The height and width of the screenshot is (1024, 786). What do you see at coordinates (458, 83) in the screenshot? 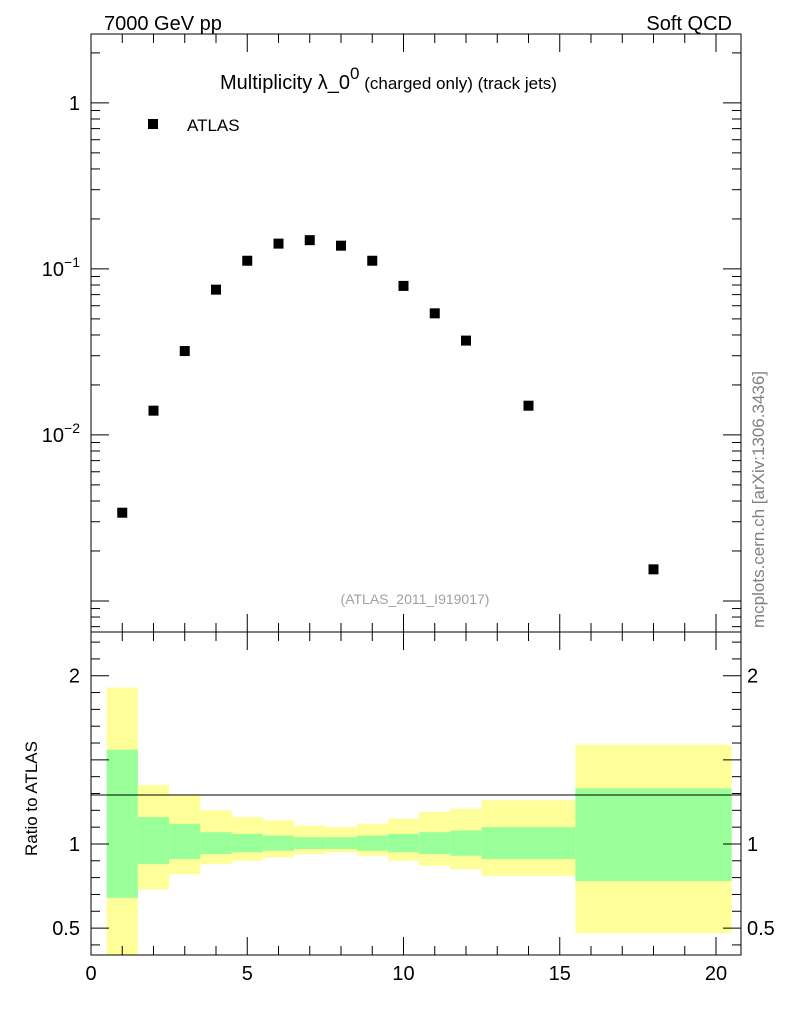
I see `plot-title-subtitle: (charged only) (track jets)` at bounding box center [458, 83].